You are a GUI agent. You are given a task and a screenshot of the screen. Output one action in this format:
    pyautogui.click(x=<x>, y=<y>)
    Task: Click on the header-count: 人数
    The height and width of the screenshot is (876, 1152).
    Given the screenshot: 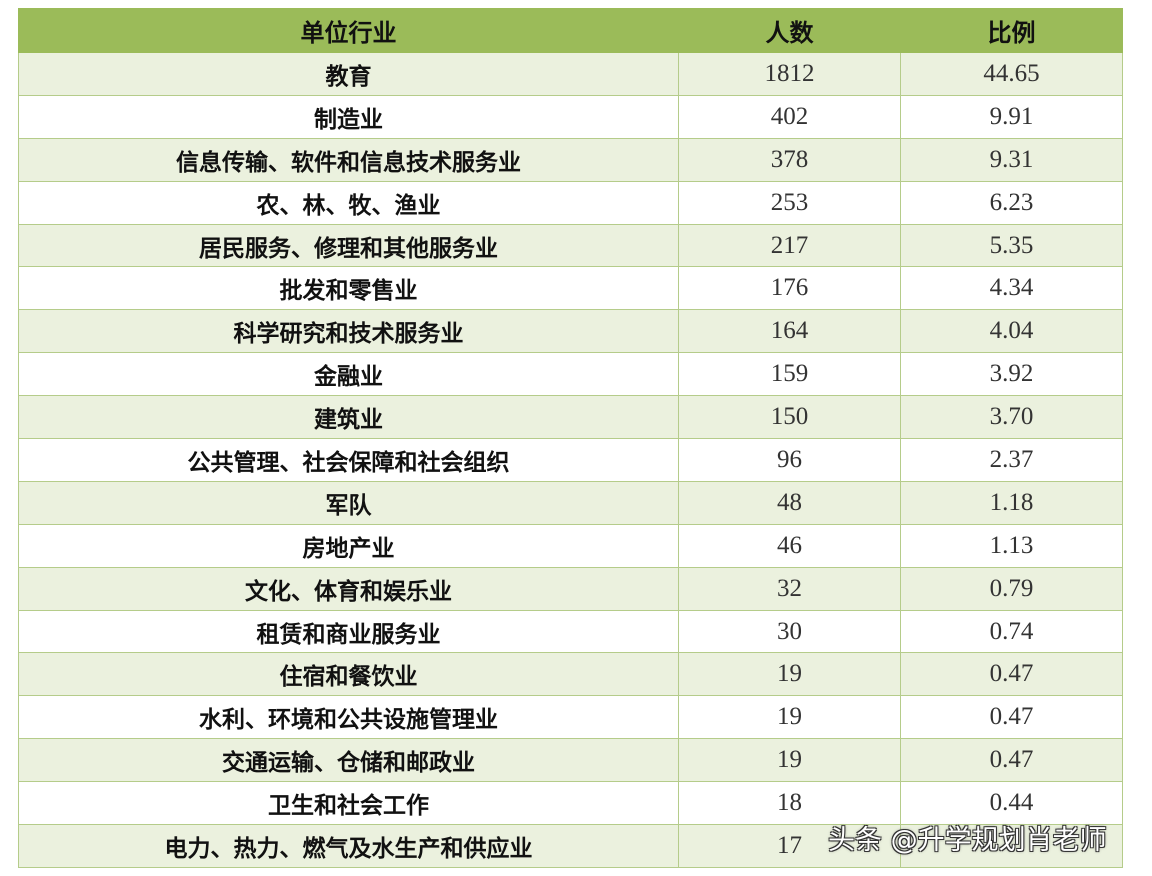 What is the action you would take?
    pyautogui.click(x=789, y=30)
    